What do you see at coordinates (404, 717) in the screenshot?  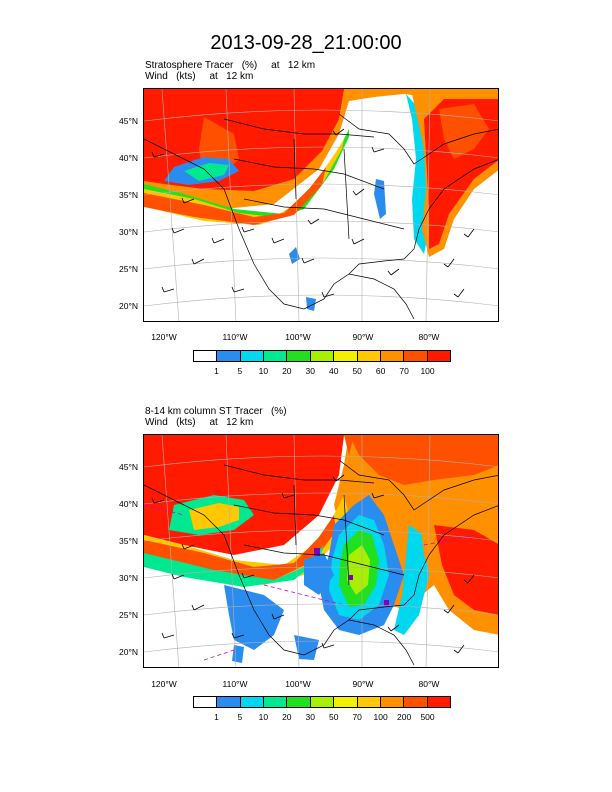 I see `colorbar-label: 200` at bounding box center [404, 717].